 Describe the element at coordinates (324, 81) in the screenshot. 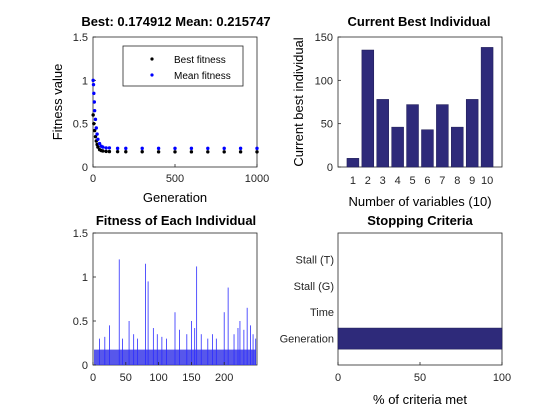

I see `best-ytick-label: 100` at that location.